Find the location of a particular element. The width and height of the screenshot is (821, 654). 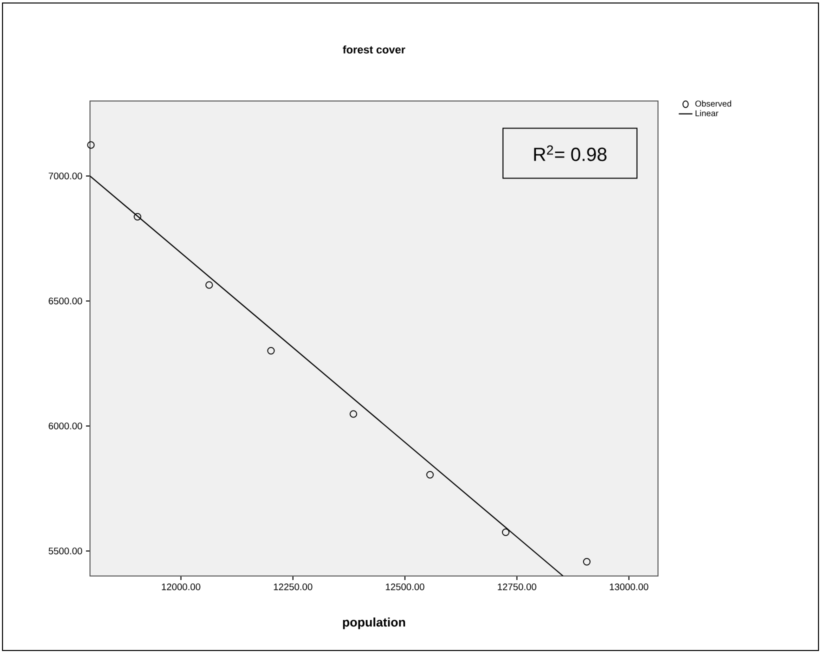

y-tick-label: 7000.00 is located at coordinates (65, 176).